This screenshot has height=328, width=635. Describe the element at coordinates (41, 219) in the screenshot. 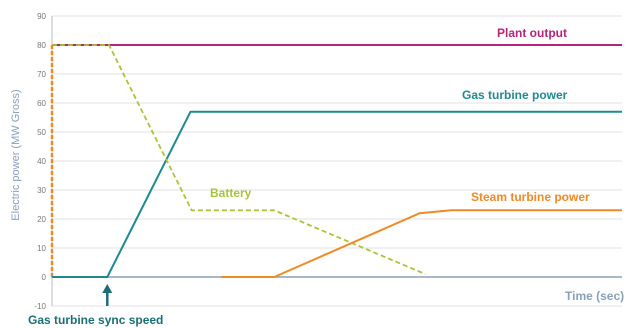

I see `y-tick-label: 20` at that location.